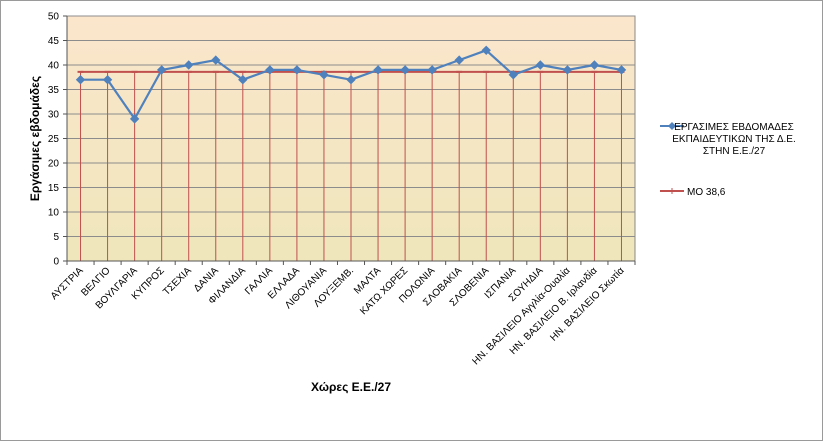 This screenshot has height=441, width=823. I want to click on y-tick-label: 35, so click(54, 90).